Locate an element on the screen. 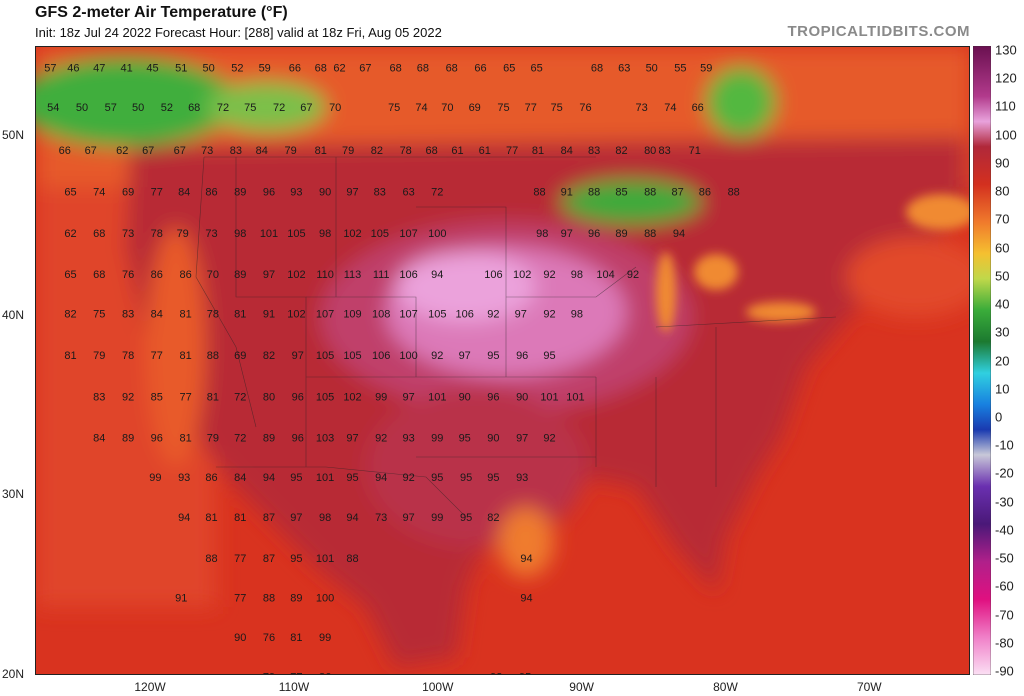 The height and width of the screenshot is (696, 1024). temp-value: 70 is located at coordinates (213, 275).